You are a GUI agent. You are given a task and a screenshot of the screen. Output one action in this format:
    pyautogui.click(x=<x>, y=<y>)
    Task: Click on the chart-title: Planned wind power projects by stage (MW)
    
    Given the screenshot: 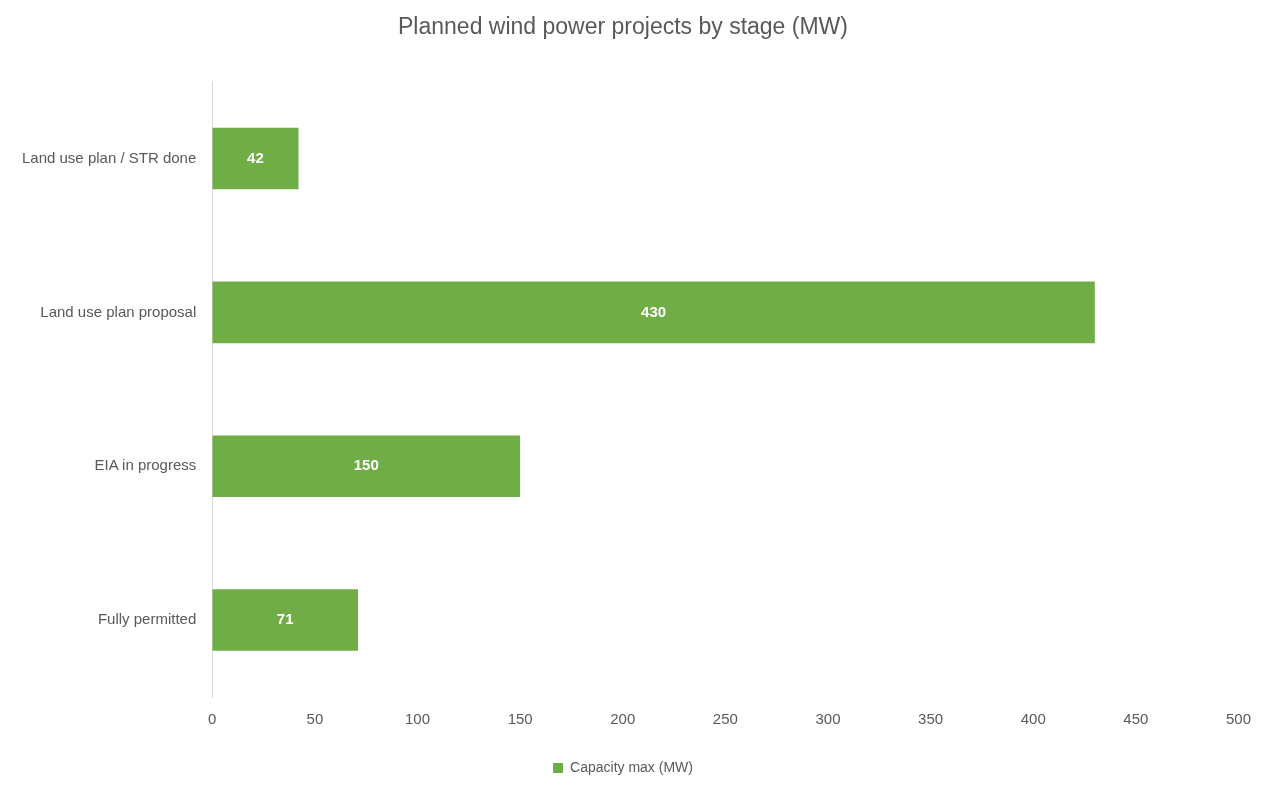 What is the action you would take?
    pyautogui.click(x=623, y=26)
    